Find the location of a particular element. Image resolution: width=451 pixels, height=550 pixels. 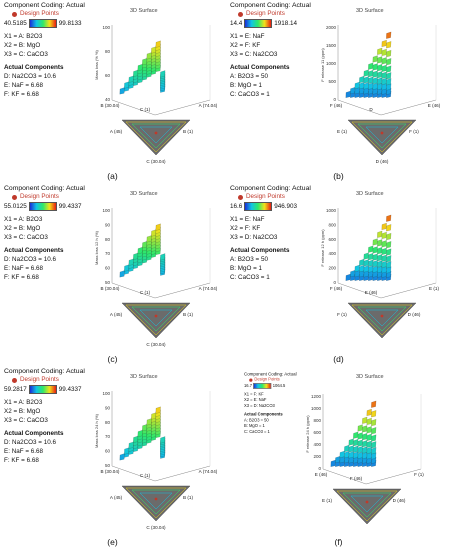

corner-label: F (46) is located at coordinates (356, 478).